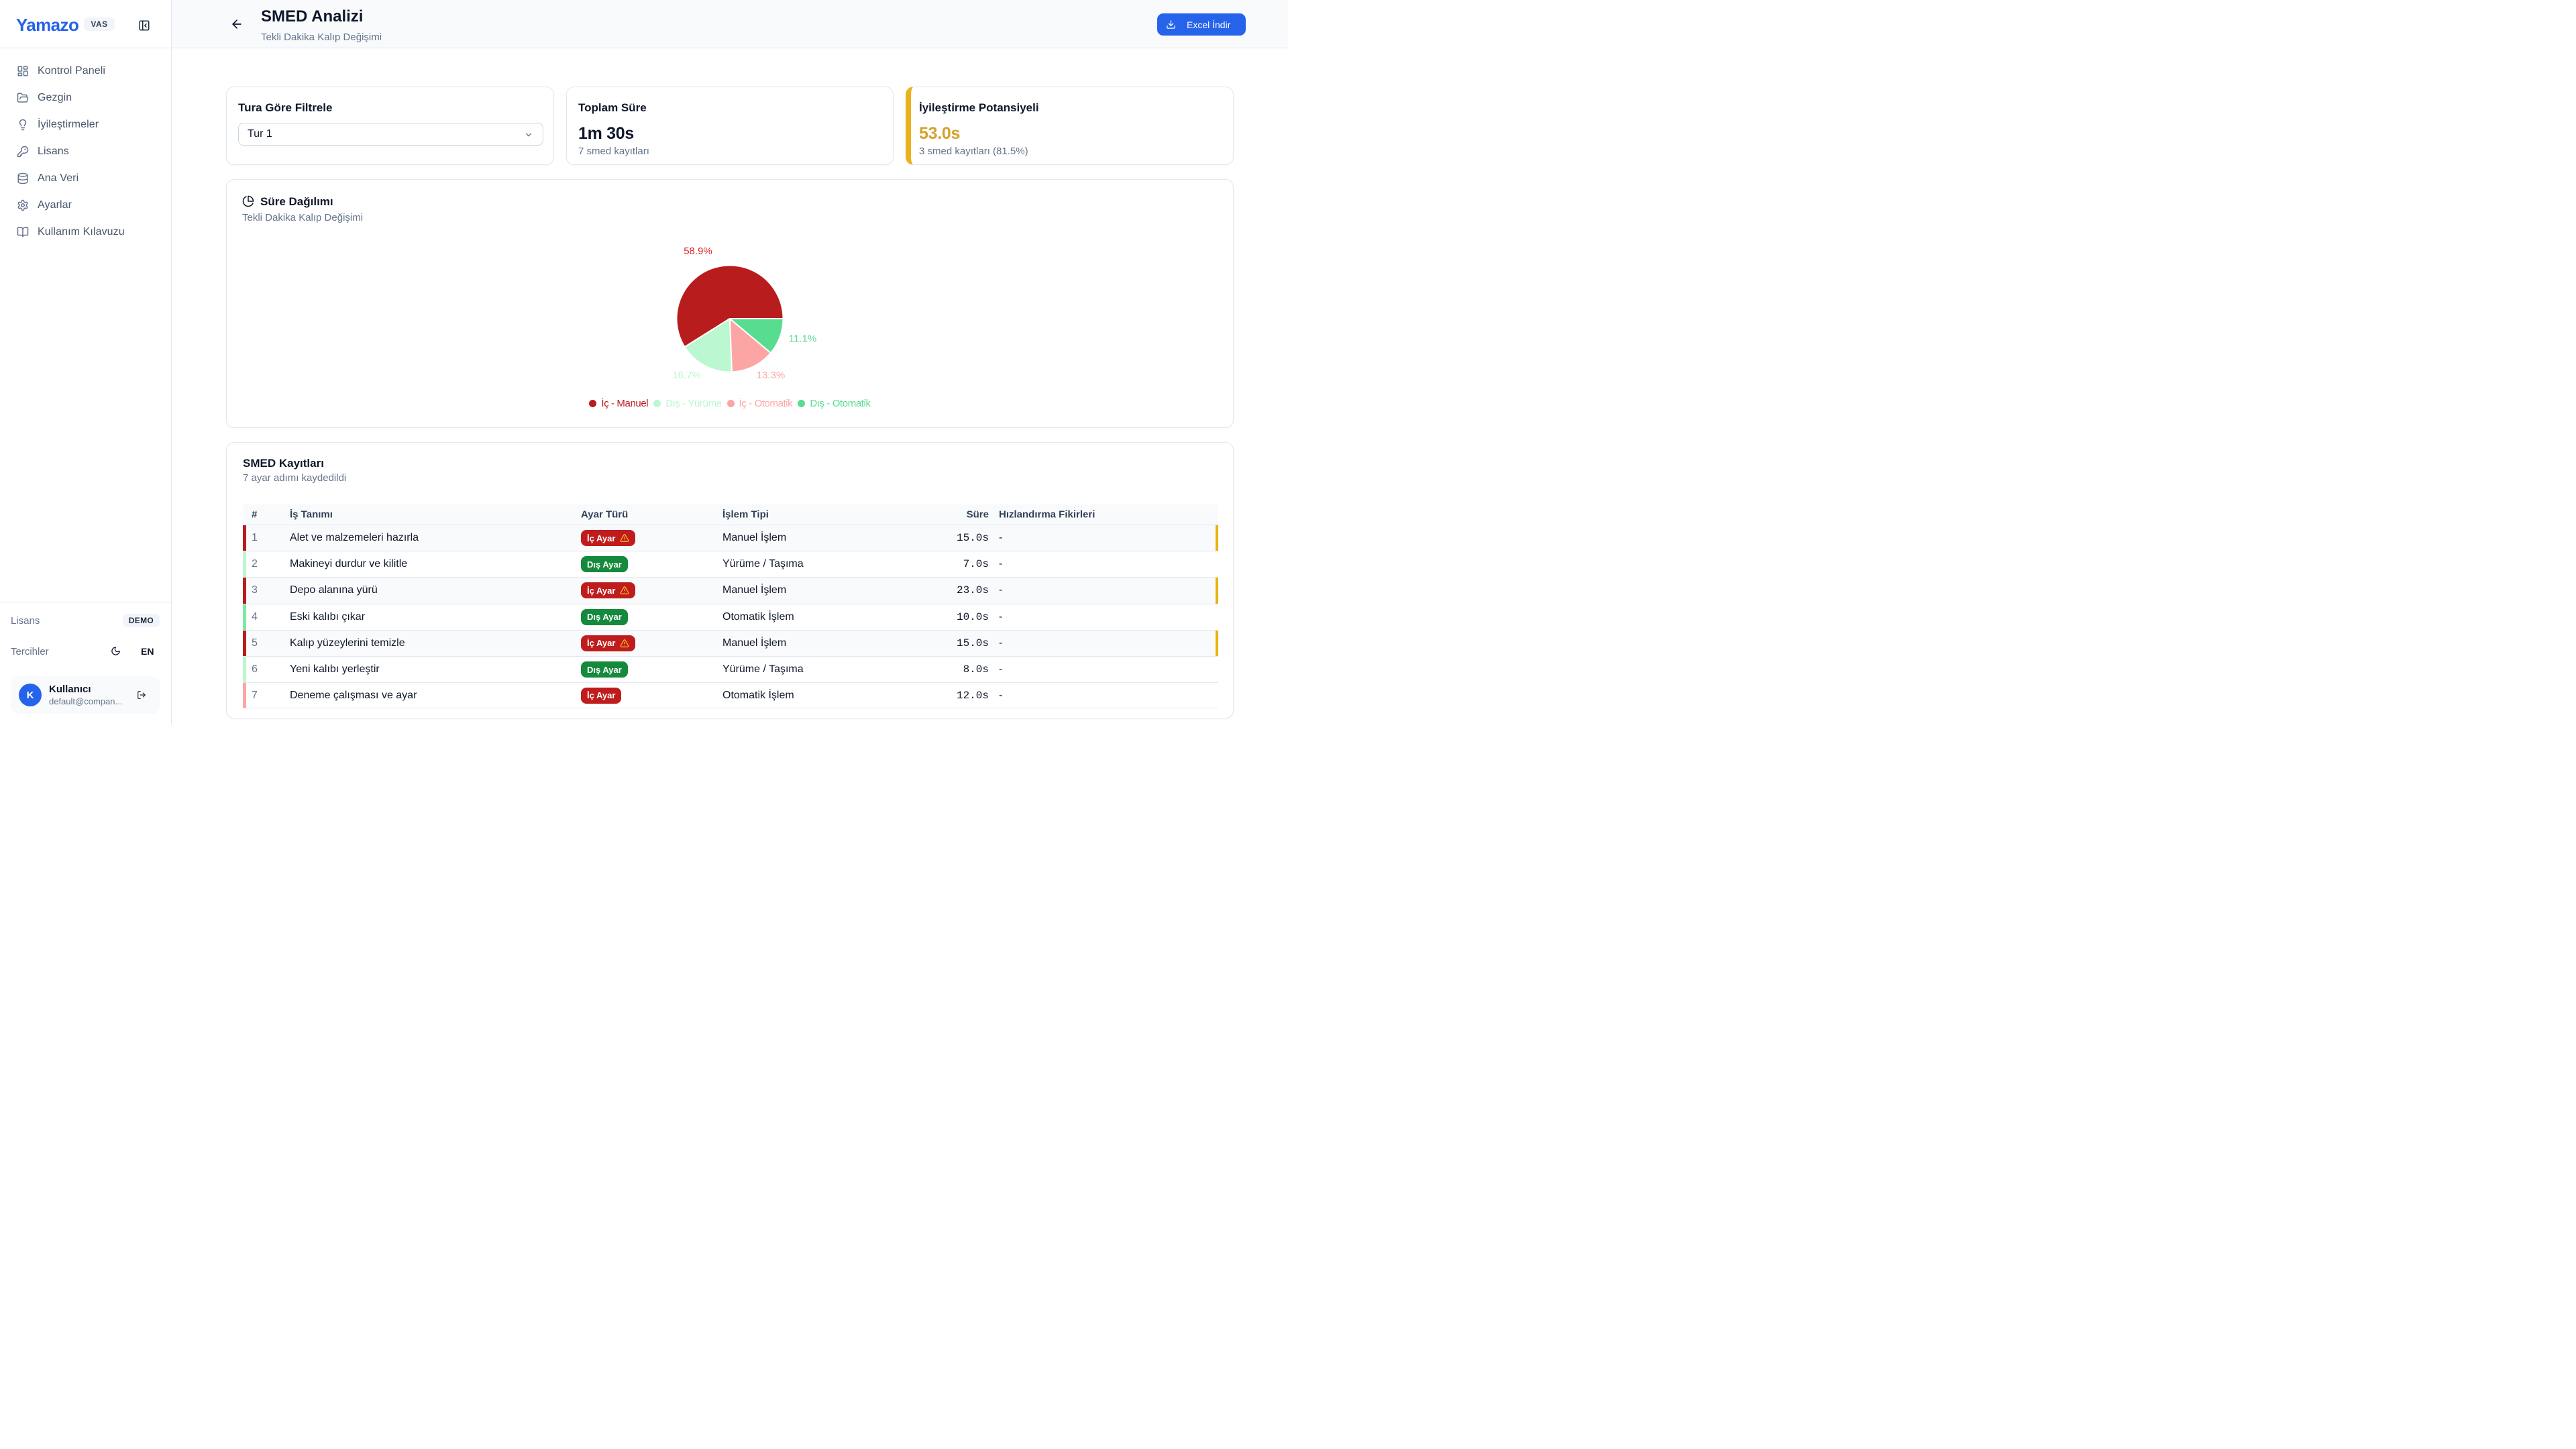  Describe the element at coordinates (698, 251) in the screenshot. I see `svg-text: 58.9%` at that location.